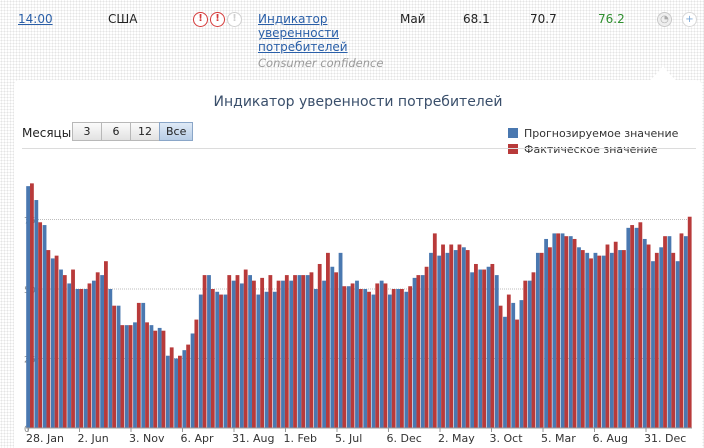 The height and width of the screenshot is (448, 704). Describe the element at coordinates (413, 19) in the screenshot. I see `event-period: Май` at that location.